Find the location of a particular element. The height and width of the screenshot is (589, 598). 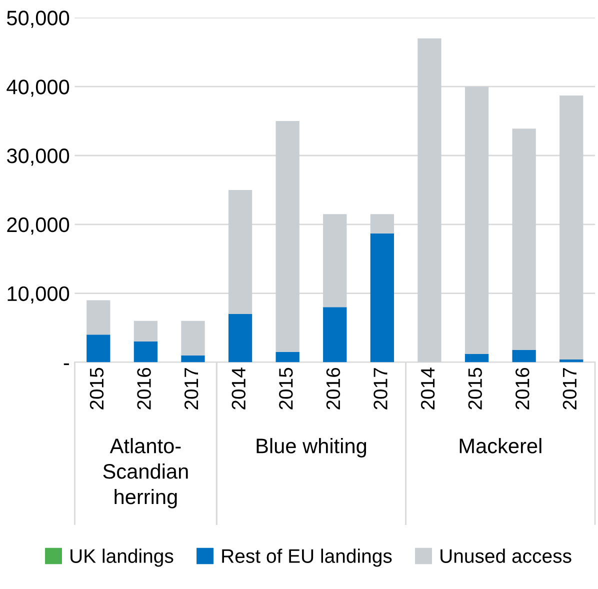

text: Mackerel is located at coordinates (501, 446).